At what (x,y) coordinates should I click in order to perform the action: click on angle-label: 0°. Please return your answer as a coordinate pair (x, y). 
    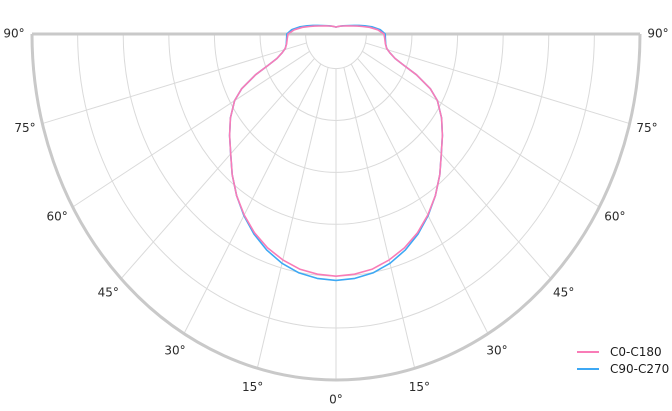
    Looking at the image, I should click on (336, 400).